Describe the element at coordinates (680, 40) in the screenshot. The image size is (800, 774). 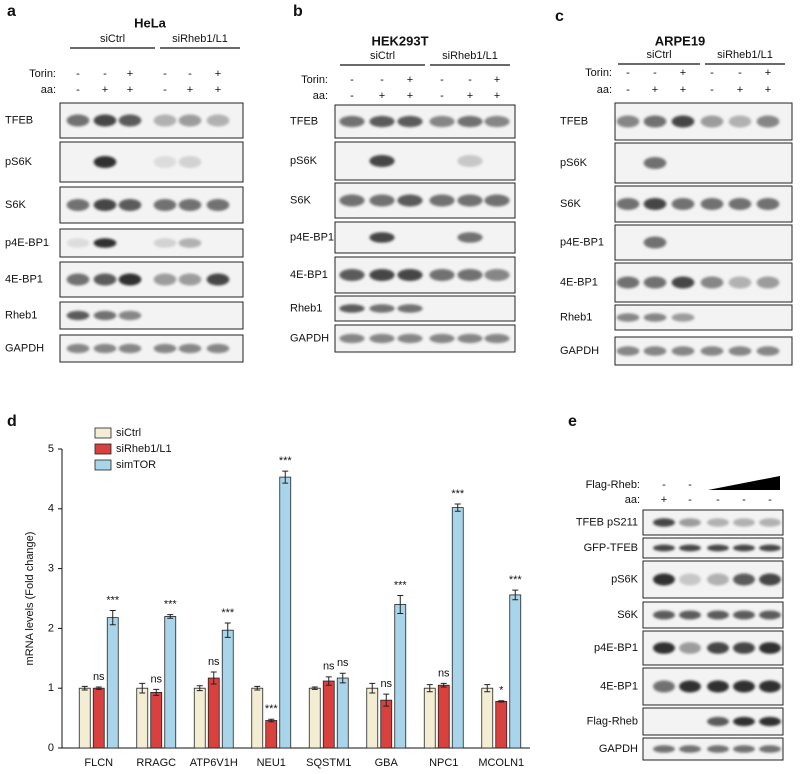
I see `panel-title: ARPE19` at that location.